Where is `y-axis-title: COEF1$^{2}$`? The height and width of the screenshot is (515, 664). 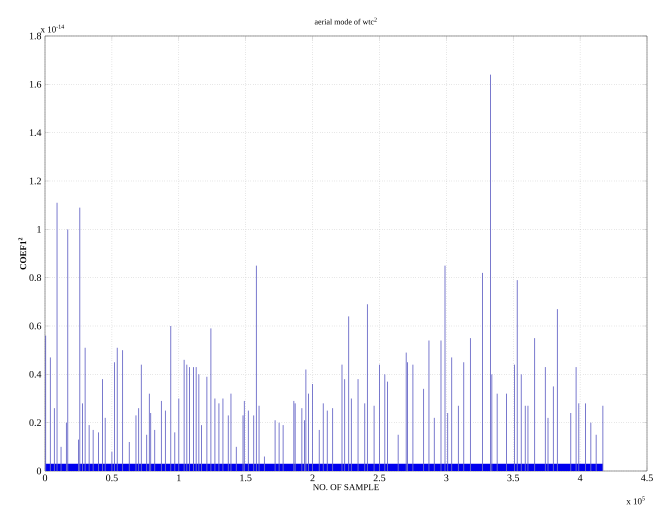
y-axis-title: COEF1$^{2}$ is located at coordinates (22, 254).